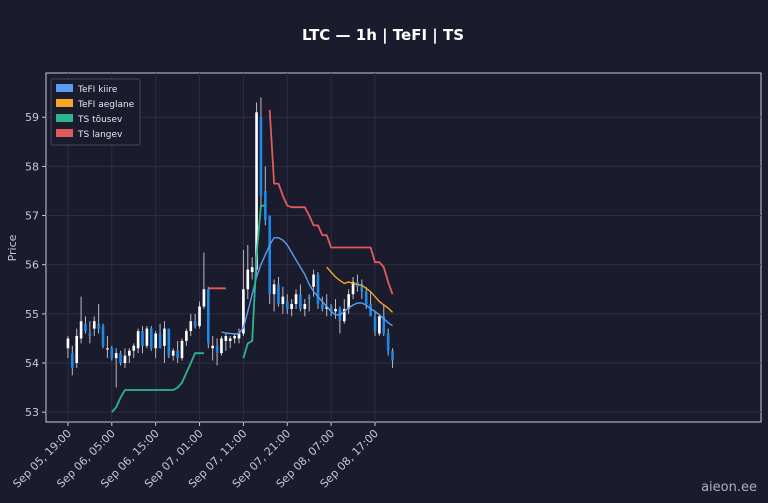  What do you see at coordinates (100, 135) in the screenshot?
I see `legend-label: TS langev` at bounding box center [100, 135].